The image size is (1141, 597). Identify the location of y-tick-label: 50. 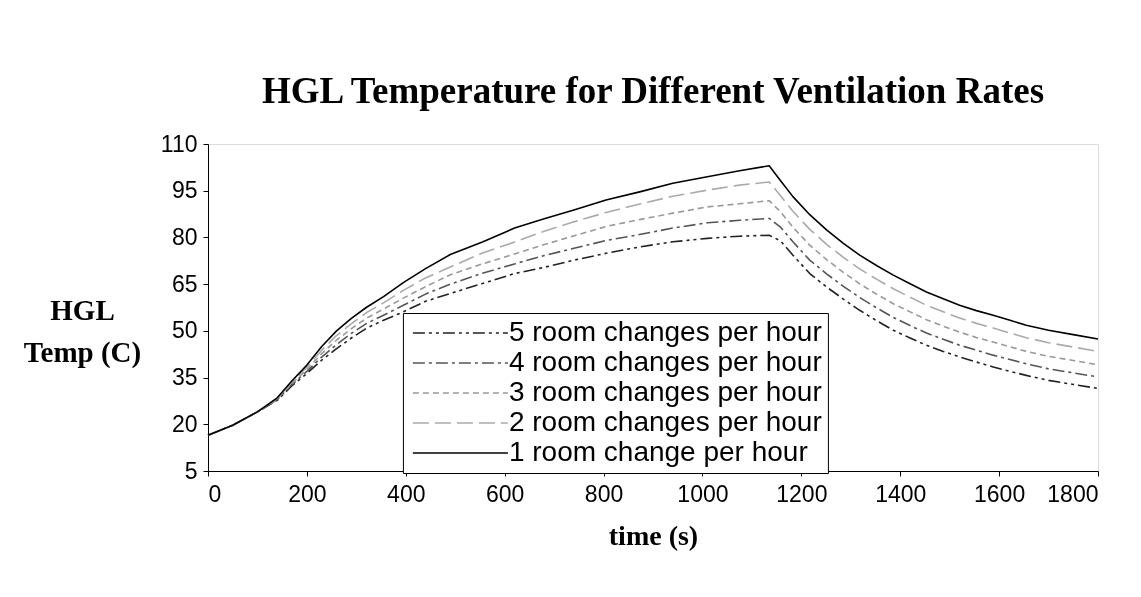
(184, 330).